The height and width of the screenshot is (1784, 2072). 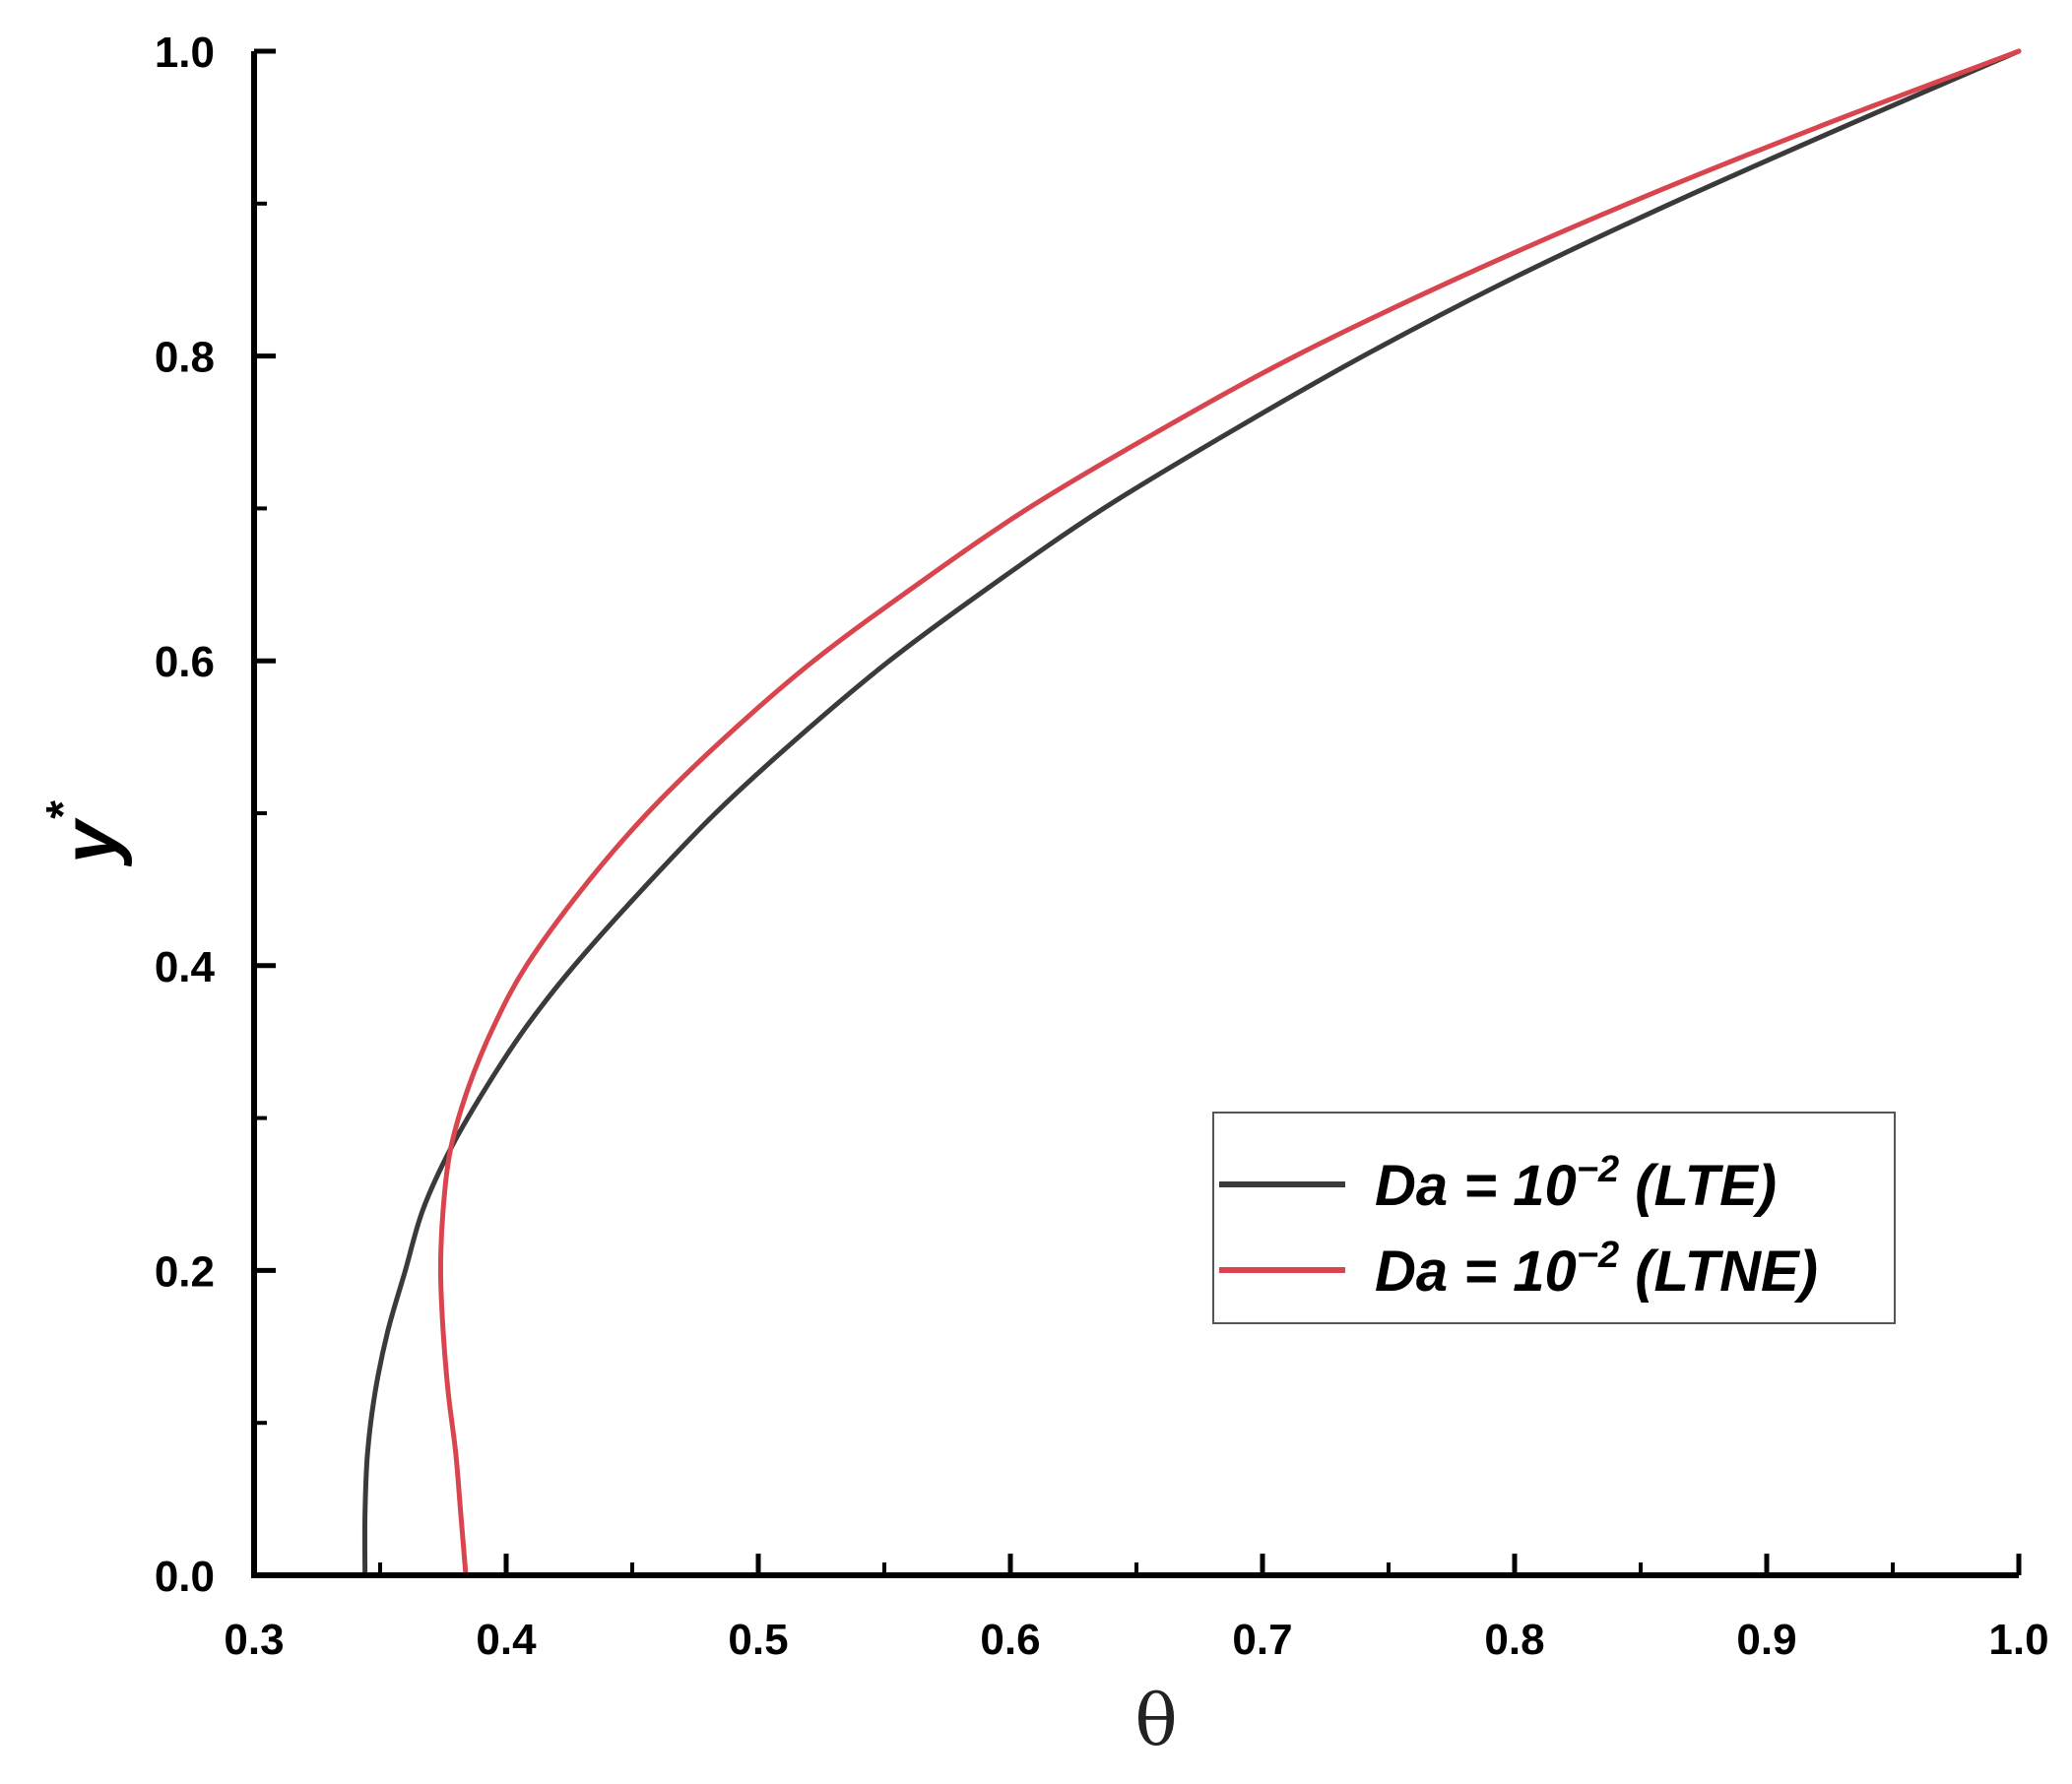 I want to click on y-axis-title-main: y, so click(x=89, y=842).